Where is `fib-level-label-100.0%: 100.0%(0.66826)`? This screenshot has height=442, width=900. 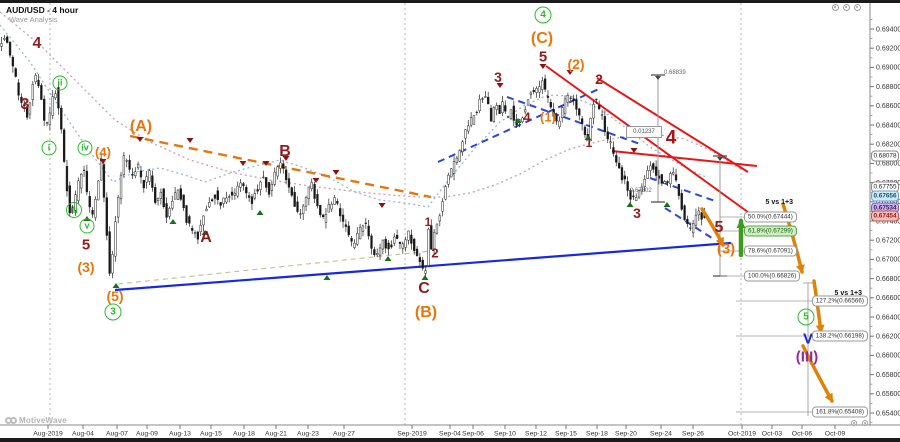 fib-level-label-100.0%: 100.0%(0.66826) is located at coordinates (772, 276).